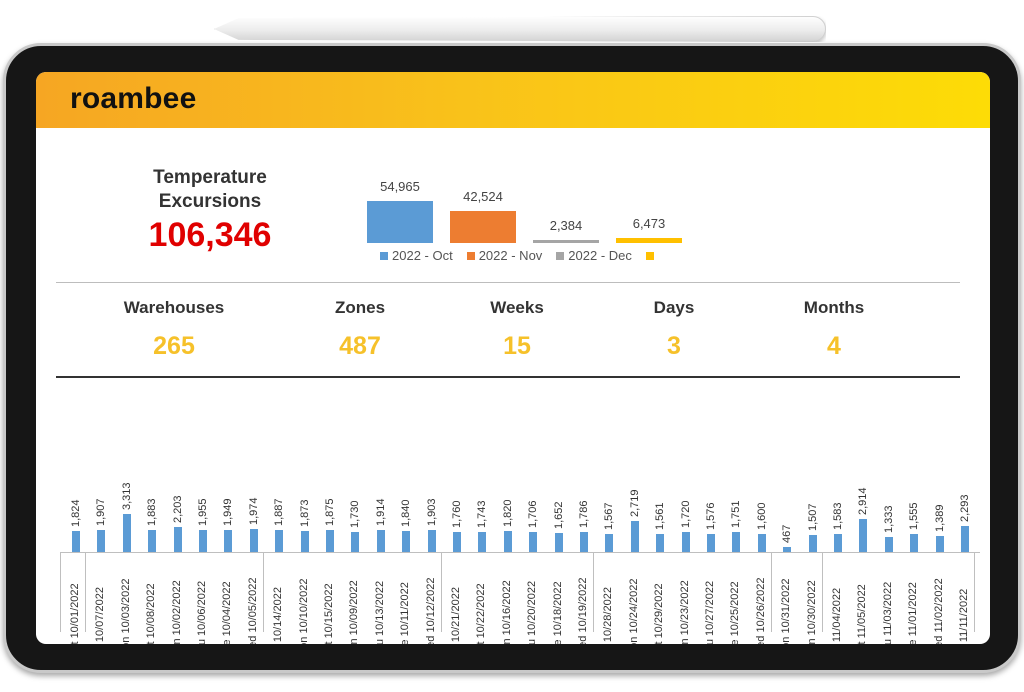 The height and width of the screenshot is (692, 1024). I want to click on monthly-summary-value-label: 54,965, so click(400, 186).